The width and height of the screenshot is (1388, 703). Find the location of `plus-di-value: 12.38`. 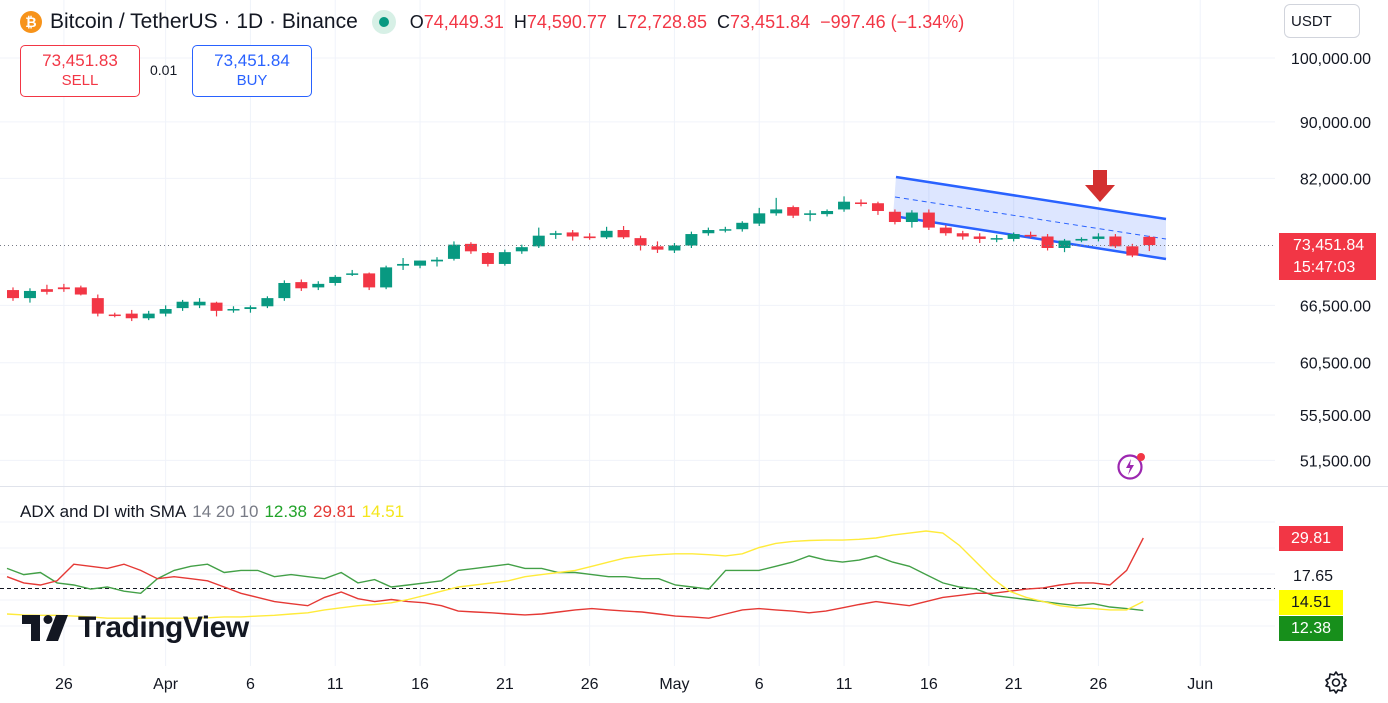

plus-di-value: 12.38 is located at coordinates (286, 511).